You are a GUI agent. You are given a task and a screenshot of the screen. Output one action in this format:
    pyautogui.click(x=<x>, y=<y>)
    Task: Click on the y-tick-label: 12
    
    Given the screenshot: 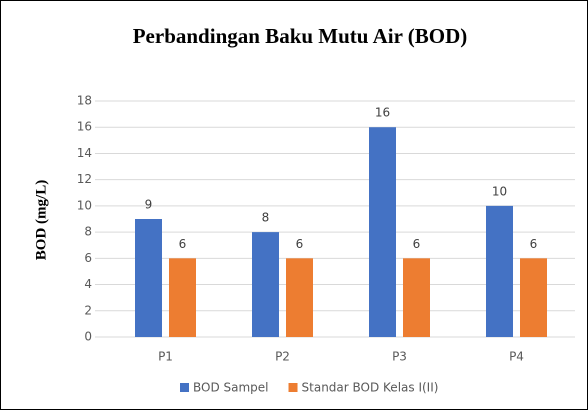 What is the action you would take?
    pyautogui.click(x=84, y=179)
    